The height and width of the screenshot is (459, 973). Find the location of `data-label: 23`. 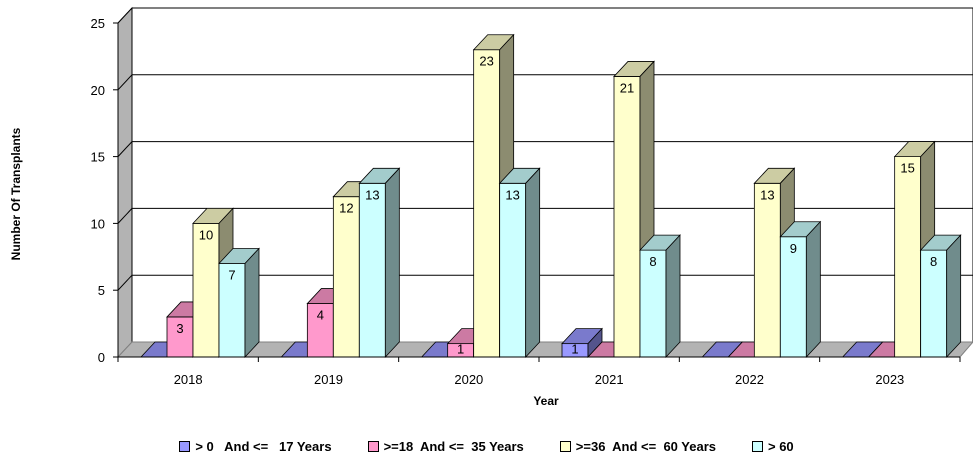

data-label: 23 is located at coordinates (486, 61).